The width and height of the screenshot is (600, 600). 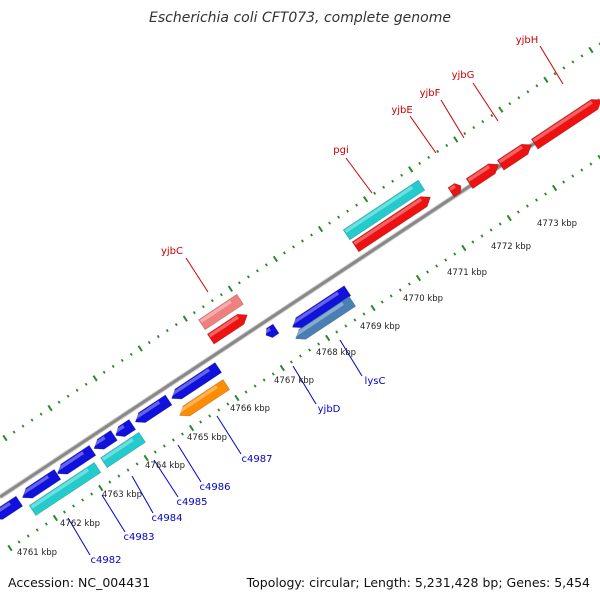 What do you see at coordinates (104, 441) in the screenshot?
I see `gene-c4984-feature` at bounding box center [104, 441].